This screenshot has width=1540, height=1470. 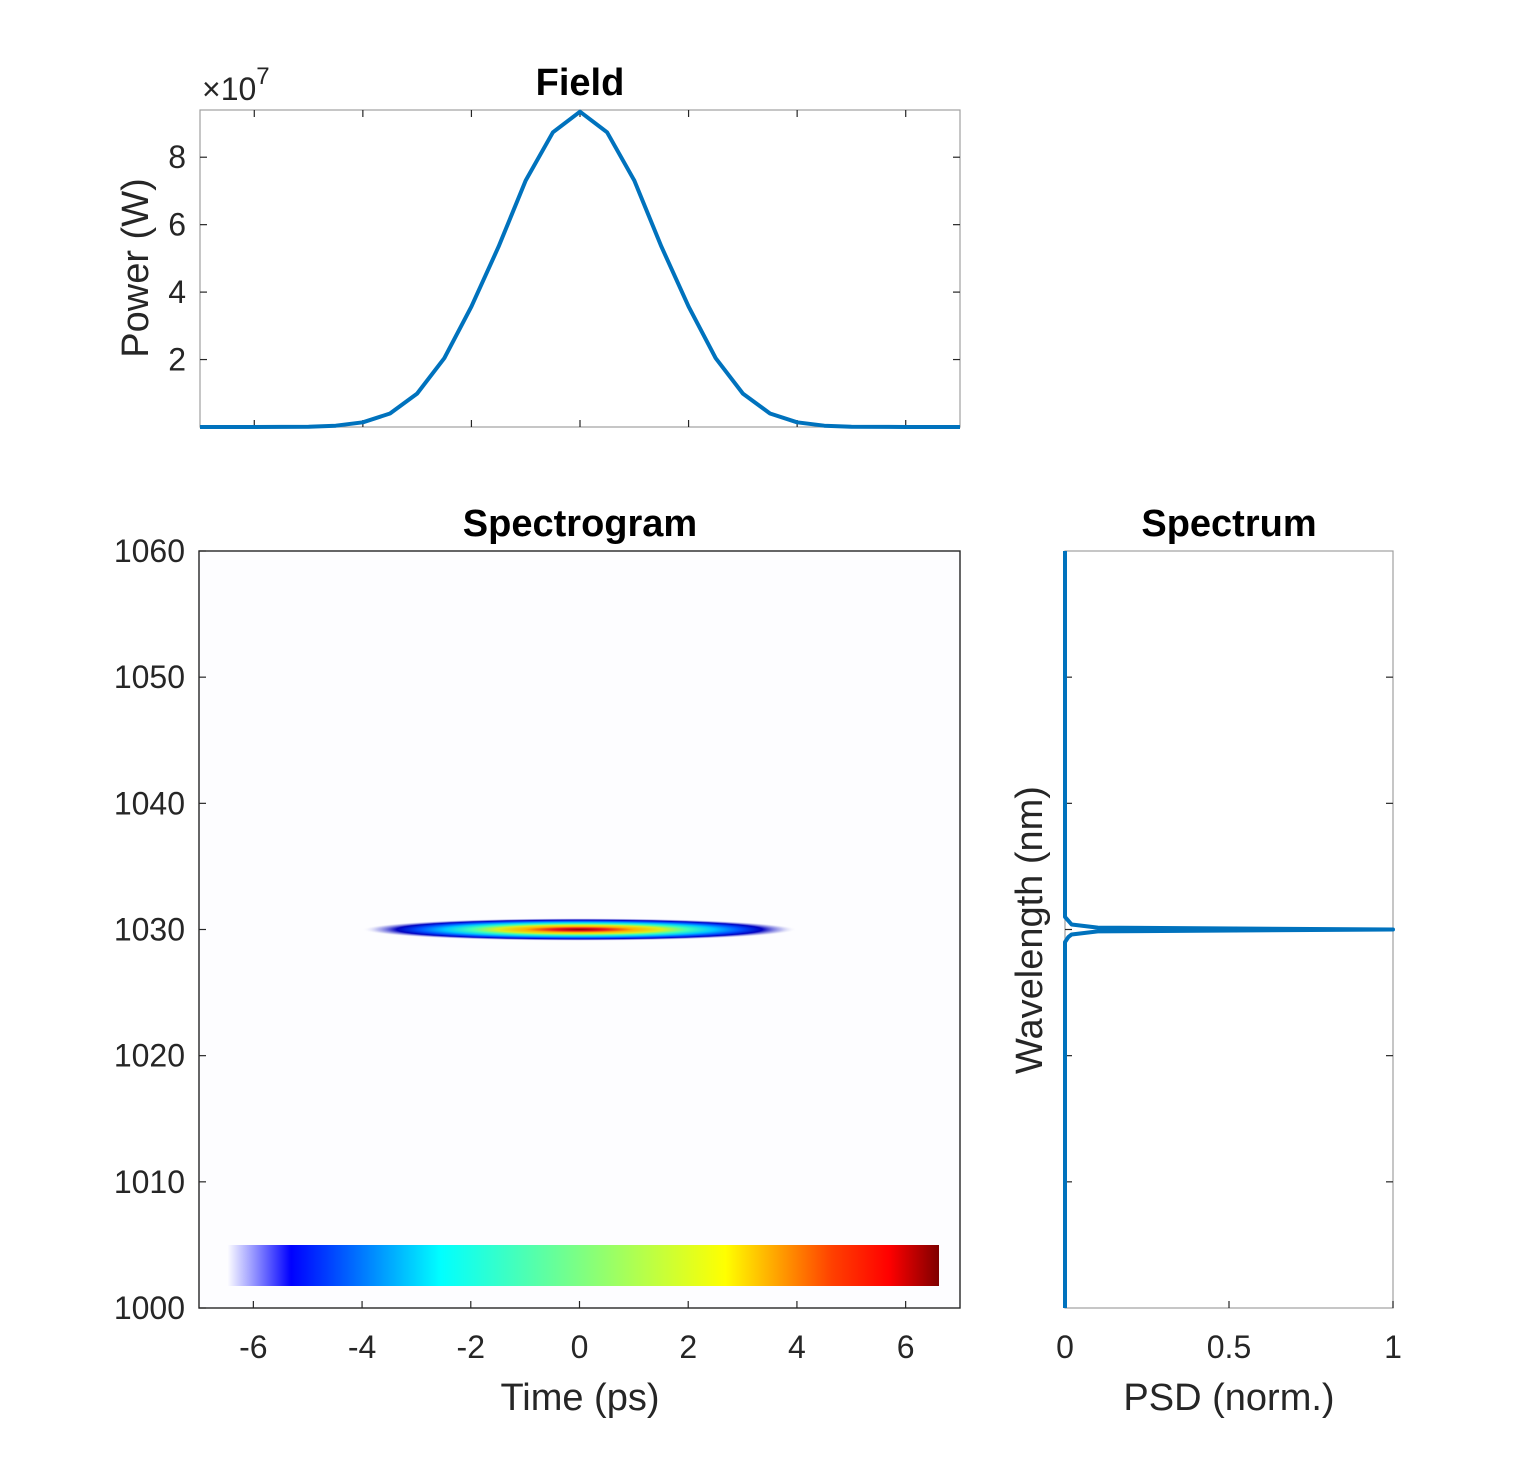 I want to click on field-panel: Field ×10⁷ Power (W) 2 4 6 8, so click(x=538, y=245).